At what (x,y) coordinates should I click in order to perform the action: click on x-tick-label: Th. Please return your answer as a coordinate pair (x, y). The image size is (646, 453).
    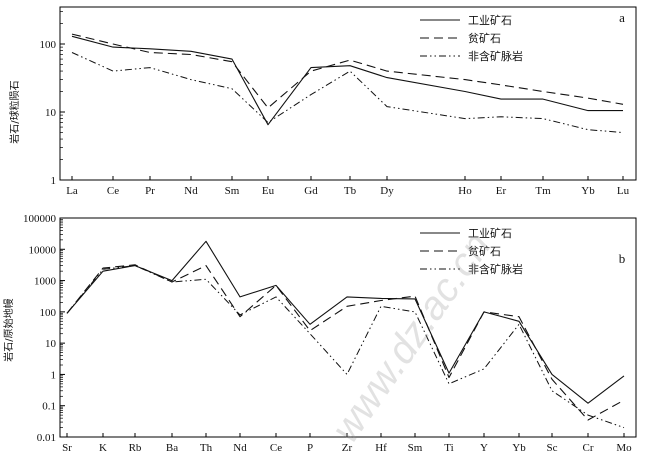
    Looking at the image, I should click on (206, 447).